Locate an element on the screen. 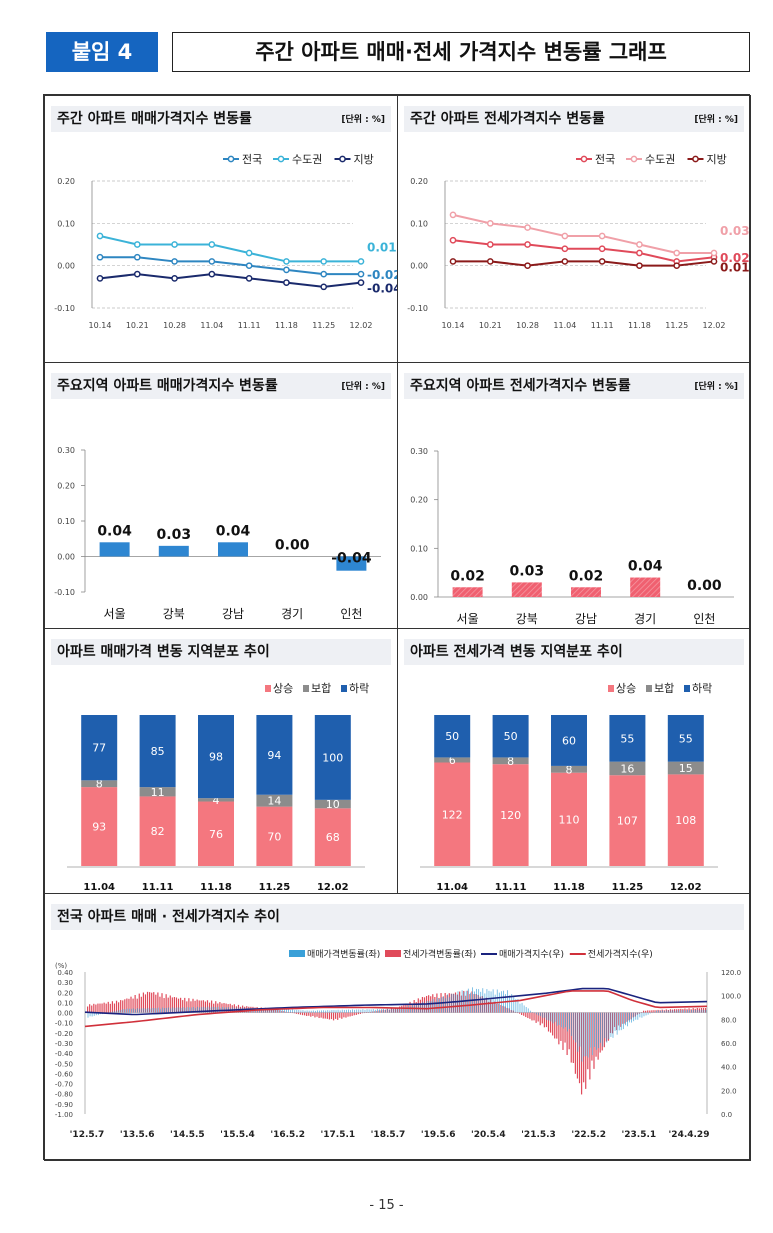  segment-label: 107 is located at coordinates (627, 821).